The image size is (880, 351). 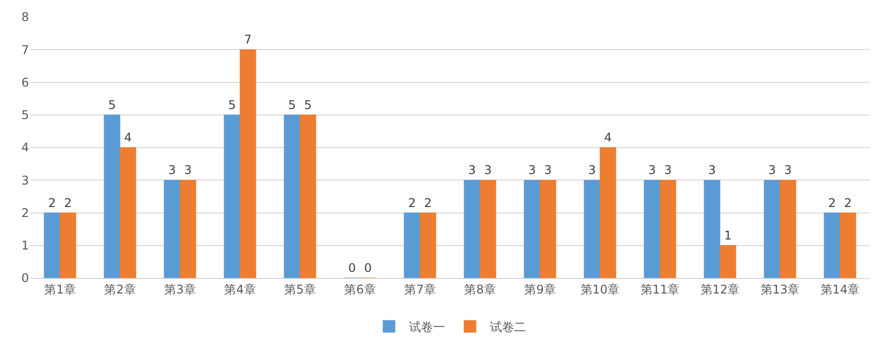 What do you see at coordinates (300, 289) in the screenshot?
I see `x-tick-label: 第5章` at bounding box center [300, 289].